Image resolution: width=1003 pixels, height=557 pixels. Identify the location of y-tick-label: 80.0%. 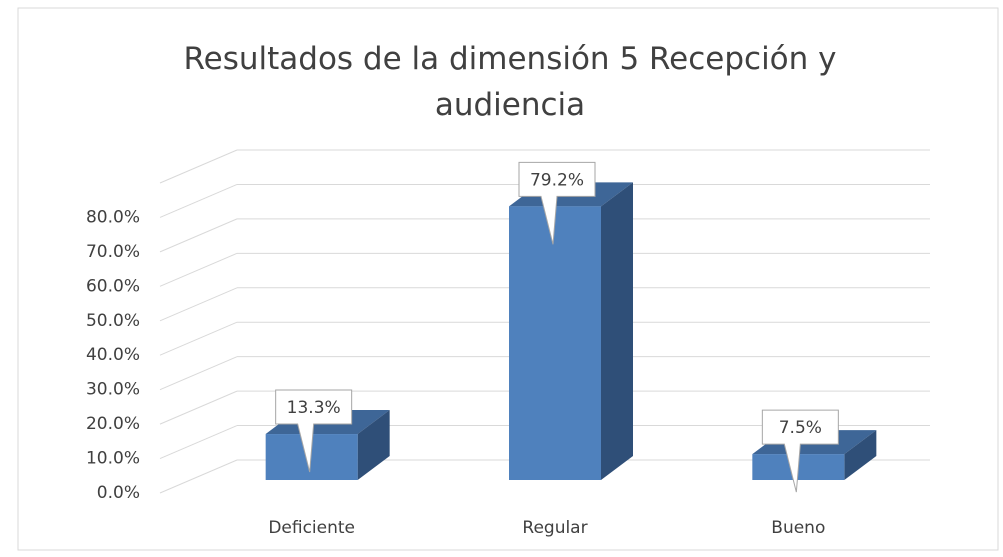
(113, 217).